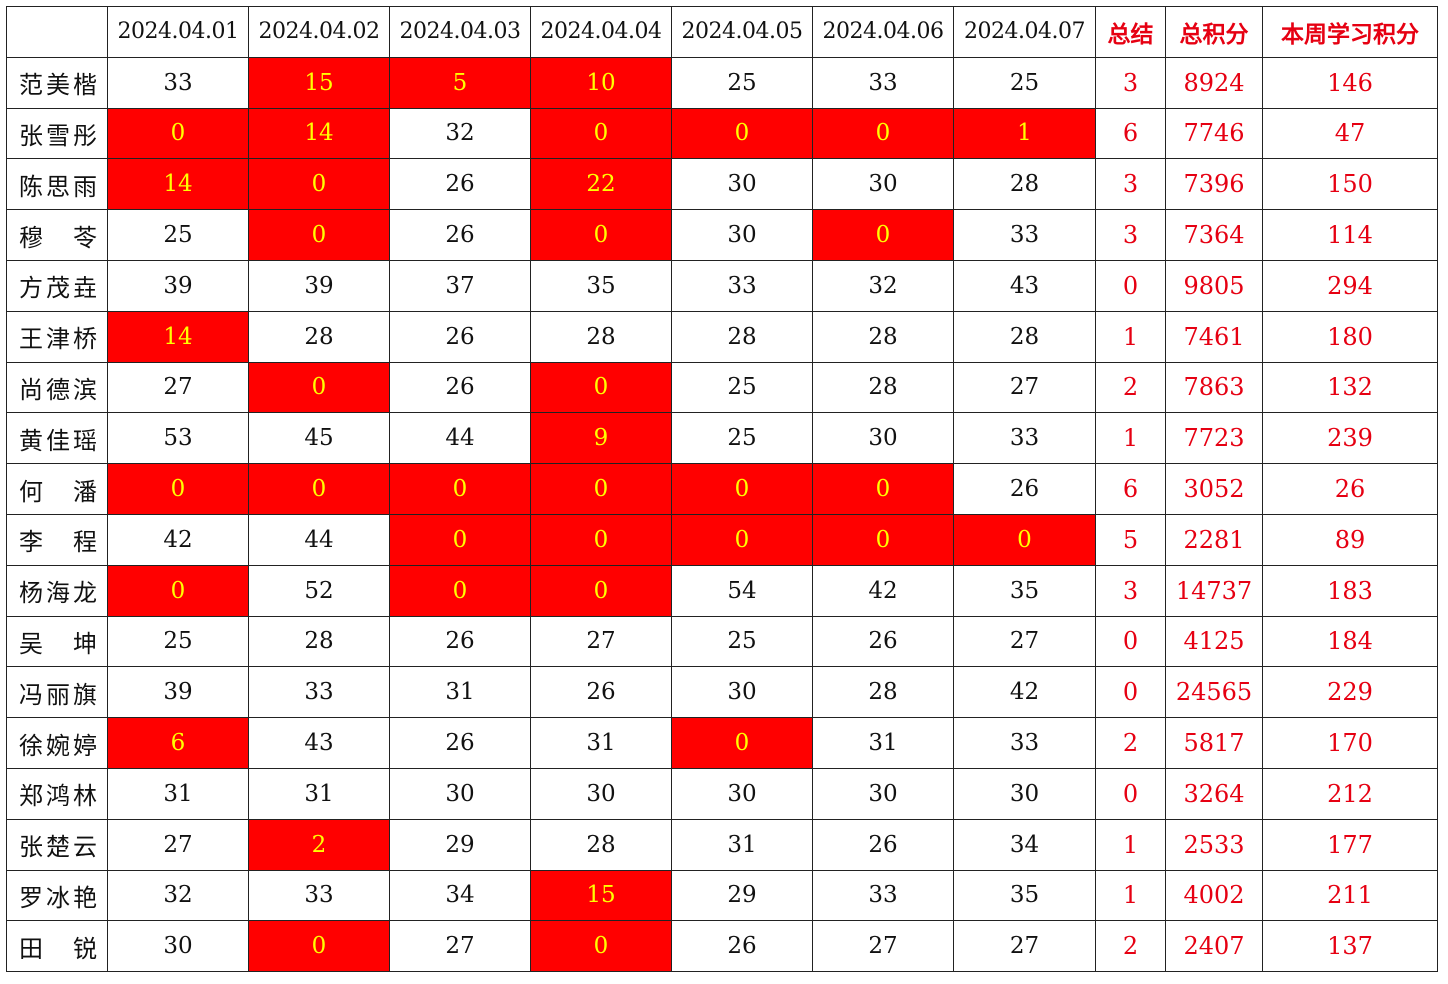 The width and height of the screenshot is (1448, 984). What do you see at coordinates (1214, 32) in the screenshot?
I see `header-total: 总积分` at bounding box center [1214, 32].